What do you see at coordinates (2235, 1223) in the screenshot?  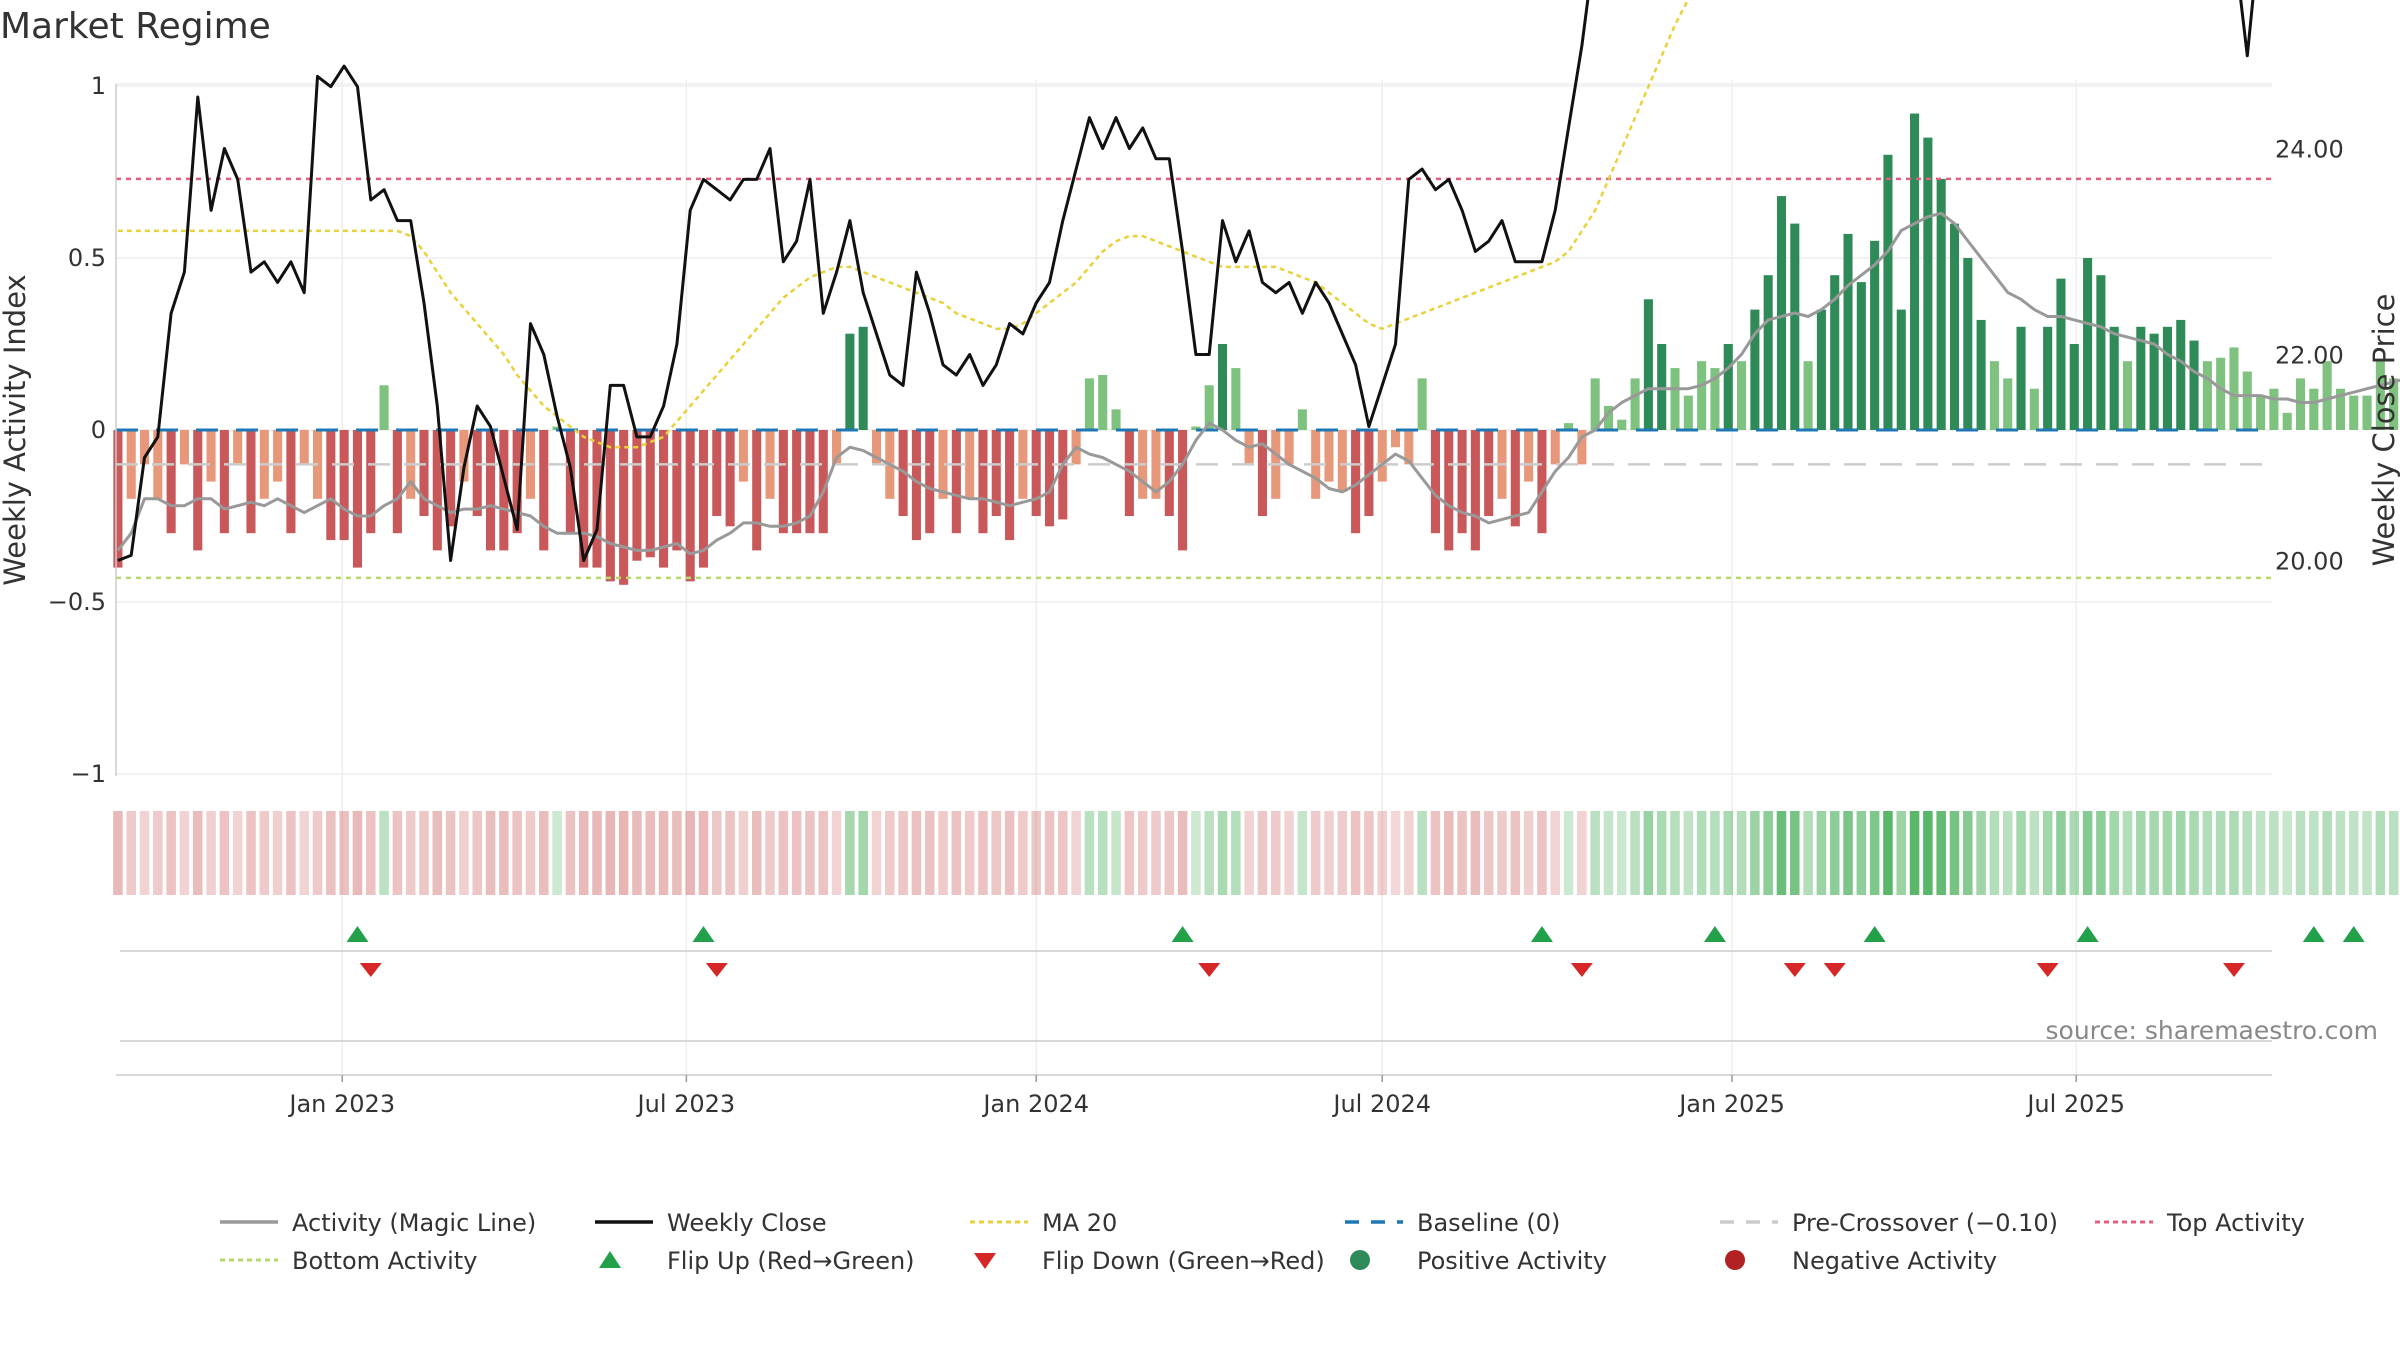 I see `legend-label: Top Activity` at bounding box center [2235, 1223].